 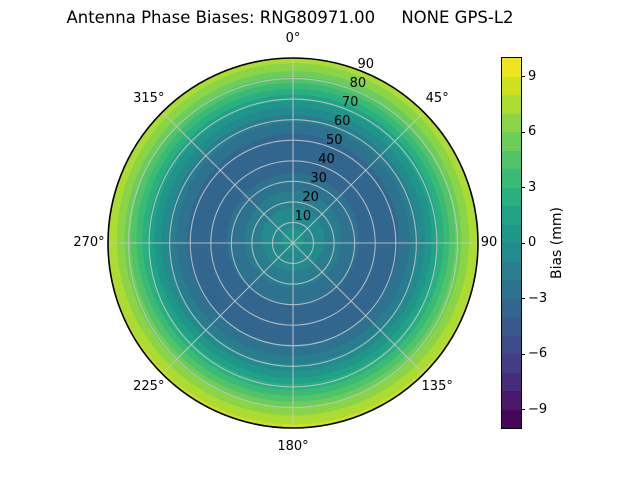 I want to click on theta-tick-label-135: 135°, so click(x=437, y=387).